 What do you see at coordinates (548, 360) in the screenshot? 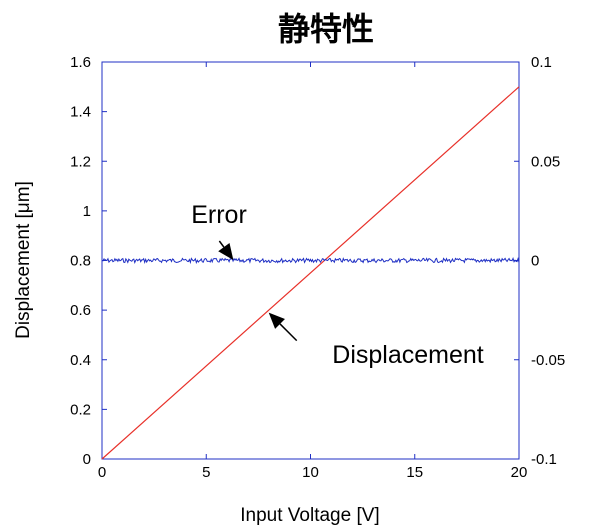
I see `y2-tick-label: -0.05` at bounding box center [548, 360].